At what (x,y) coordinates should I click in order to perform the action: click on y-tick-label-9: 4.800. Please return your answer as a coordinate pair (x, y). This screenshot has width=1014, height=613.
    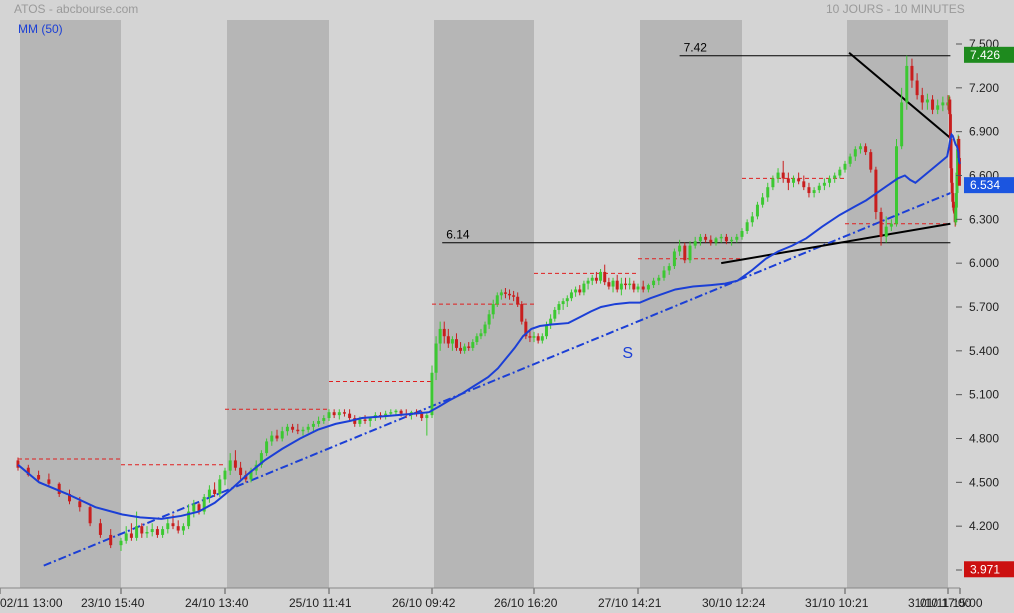
    Looking at the image, I should click on (984, 439).